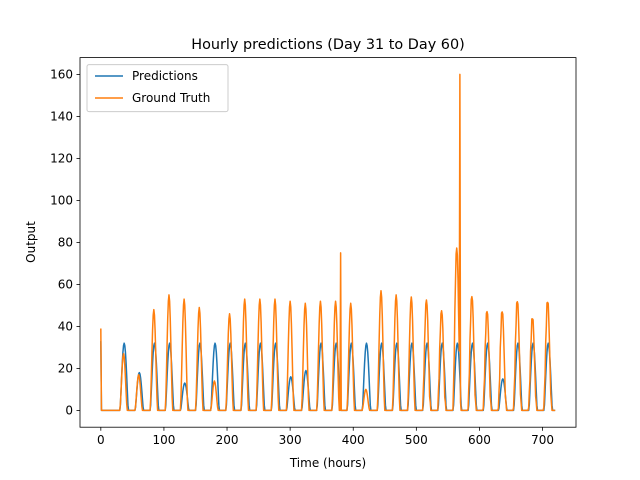 The height and width of the screenshot is (480, 640). Describe the element at coordinates (290, 440) in the screenshot. I see `x-tick-label: 300` at that location.